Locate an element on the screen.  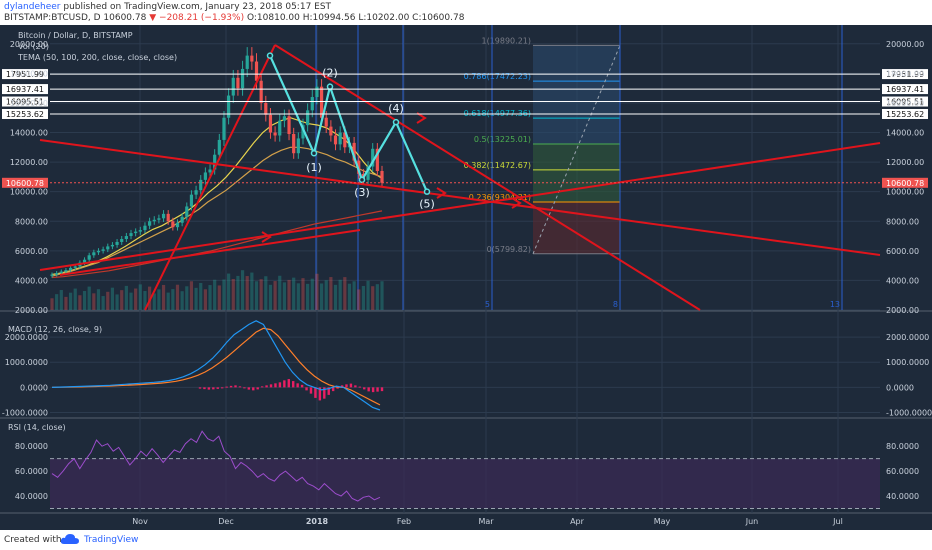
price-level-label: 15253.62 is located at coordinates (905, 114).